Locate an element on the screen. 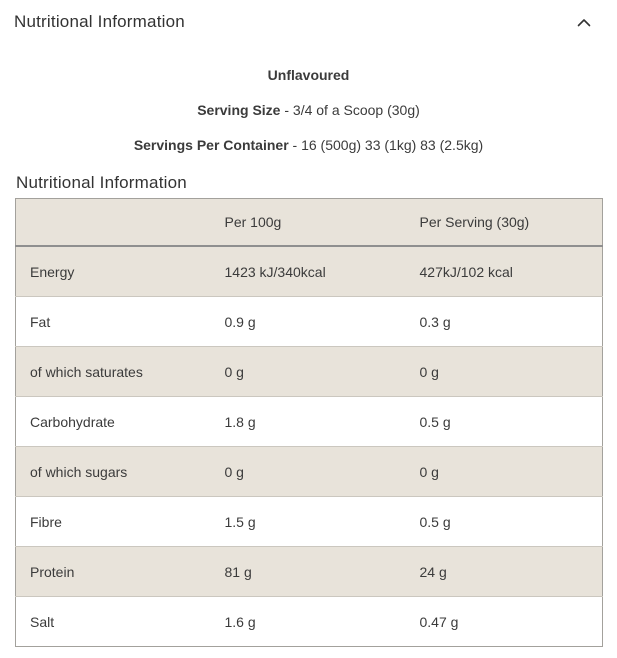 The height and width of the screenshot is (658, 617). per-serving-cell: 427kJ/102 kcal is located at coordinates (466, 271).